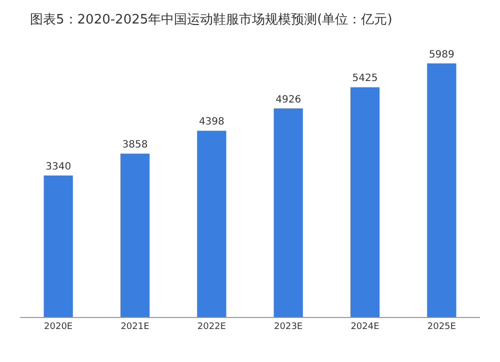  Describe the element at coordinates (211, 327) in the screenshot. I see `x-tick-label: 2022E` at that location.